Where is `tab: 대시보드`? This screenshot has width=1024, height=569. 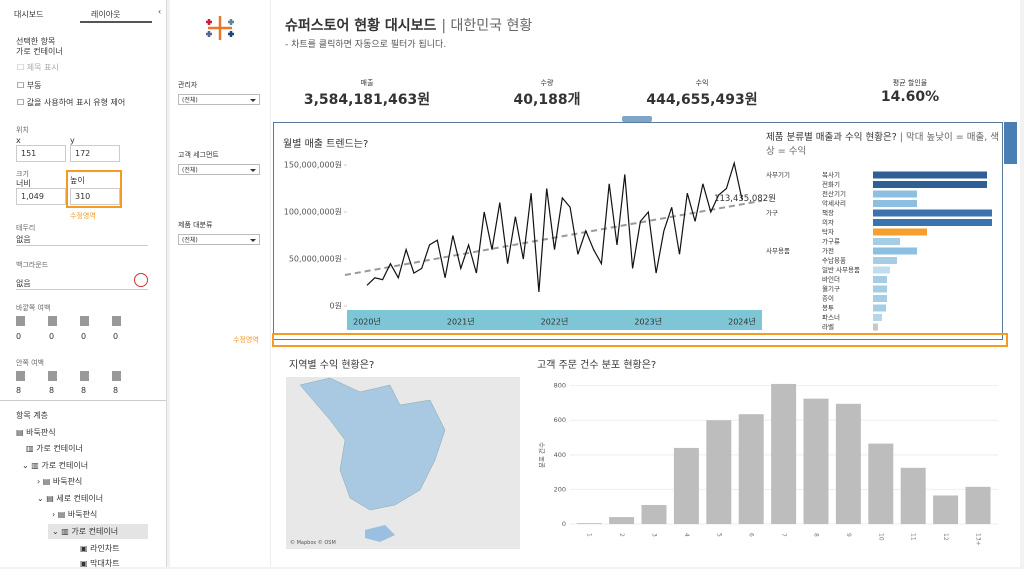
tab: 대시보드 is located at coordinates (29, 14).